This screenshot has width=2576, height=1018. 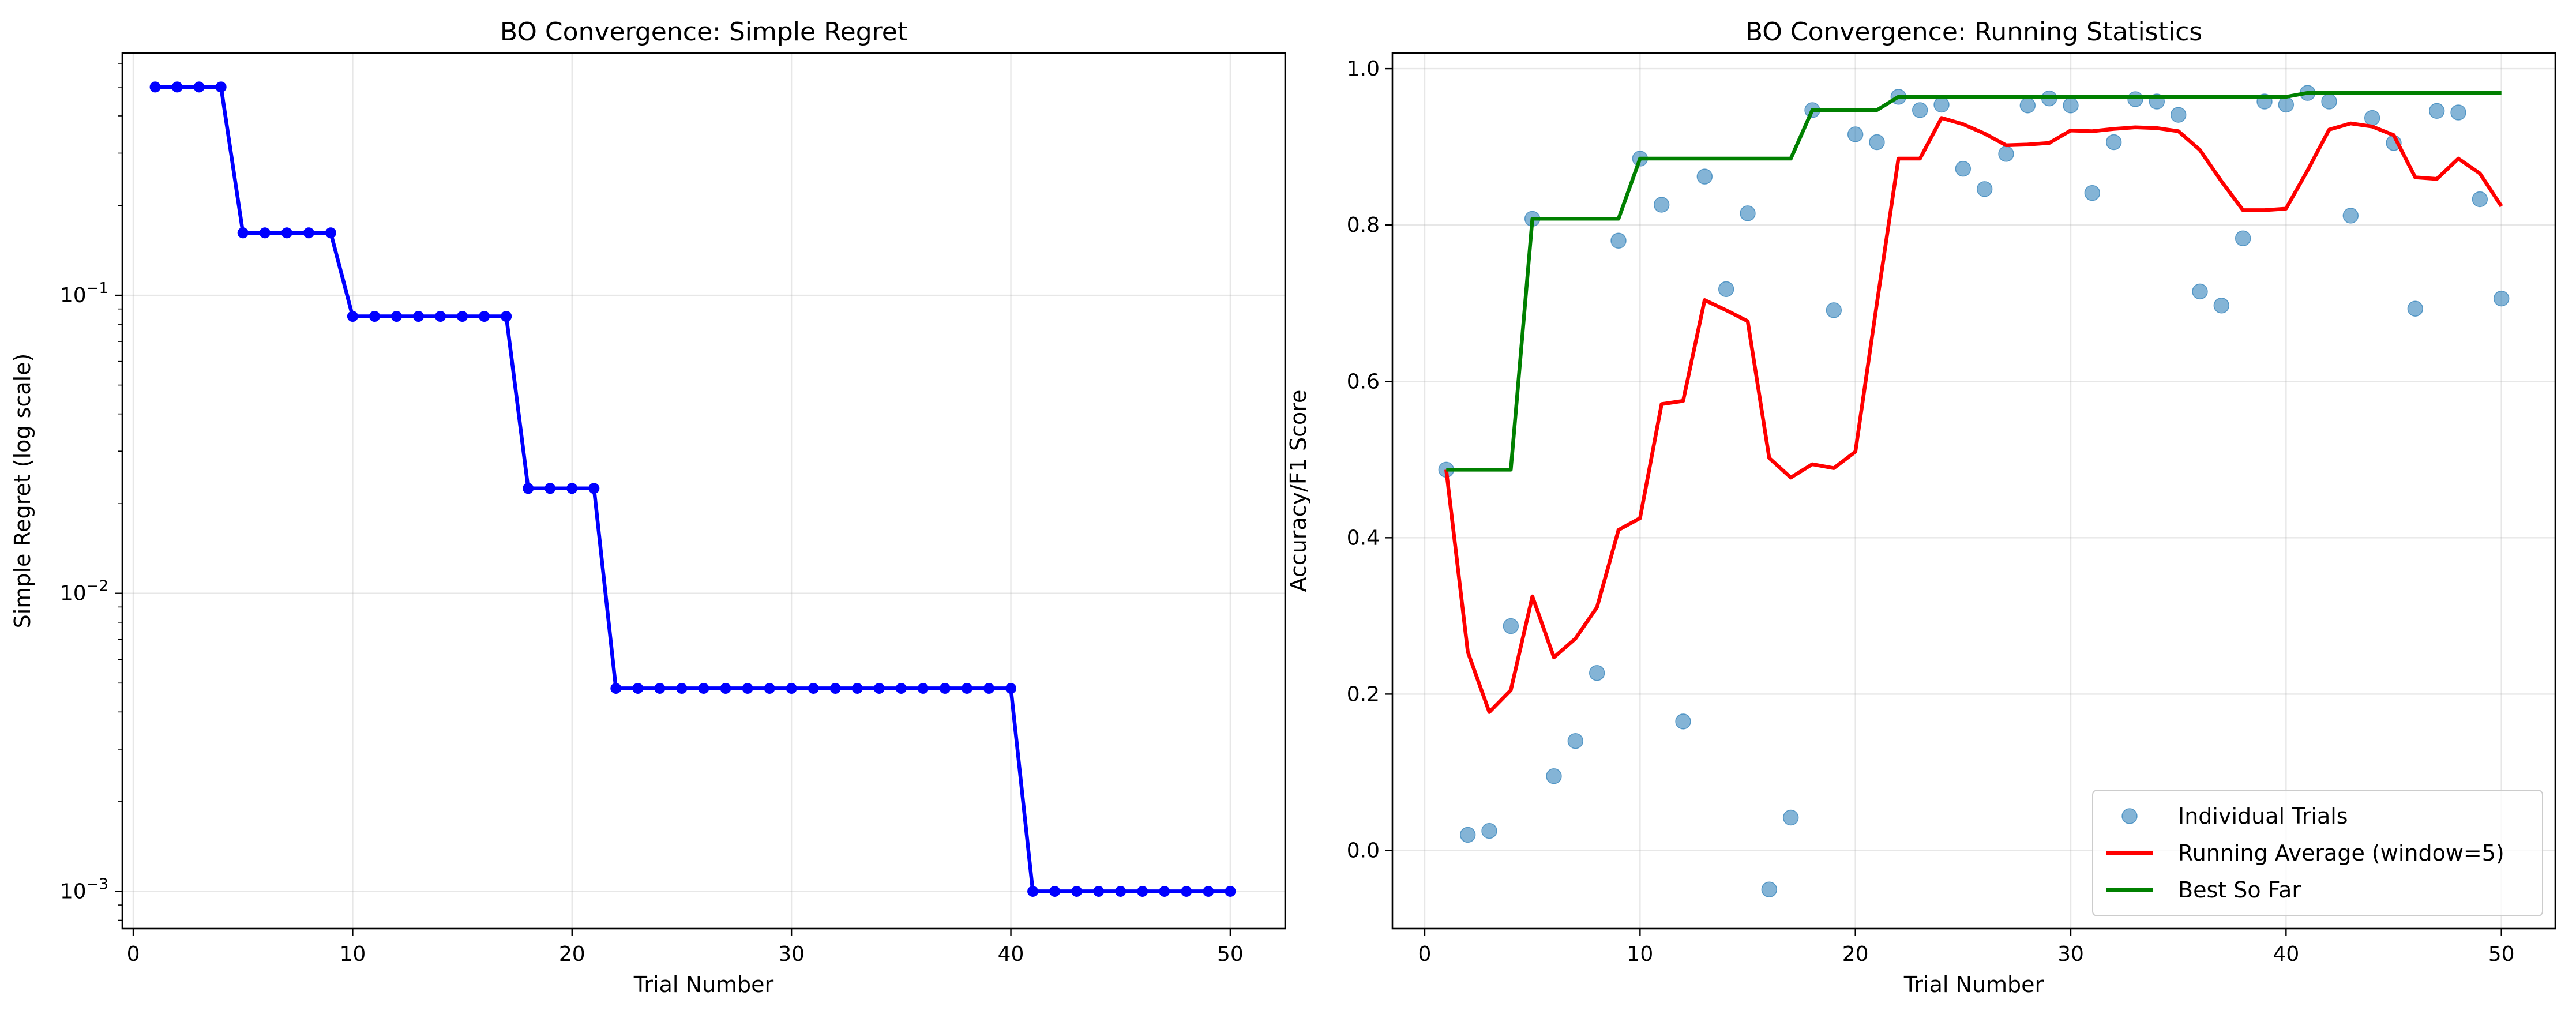 I want to click on x-tick-label: 50, so click(x=2502, y=954).